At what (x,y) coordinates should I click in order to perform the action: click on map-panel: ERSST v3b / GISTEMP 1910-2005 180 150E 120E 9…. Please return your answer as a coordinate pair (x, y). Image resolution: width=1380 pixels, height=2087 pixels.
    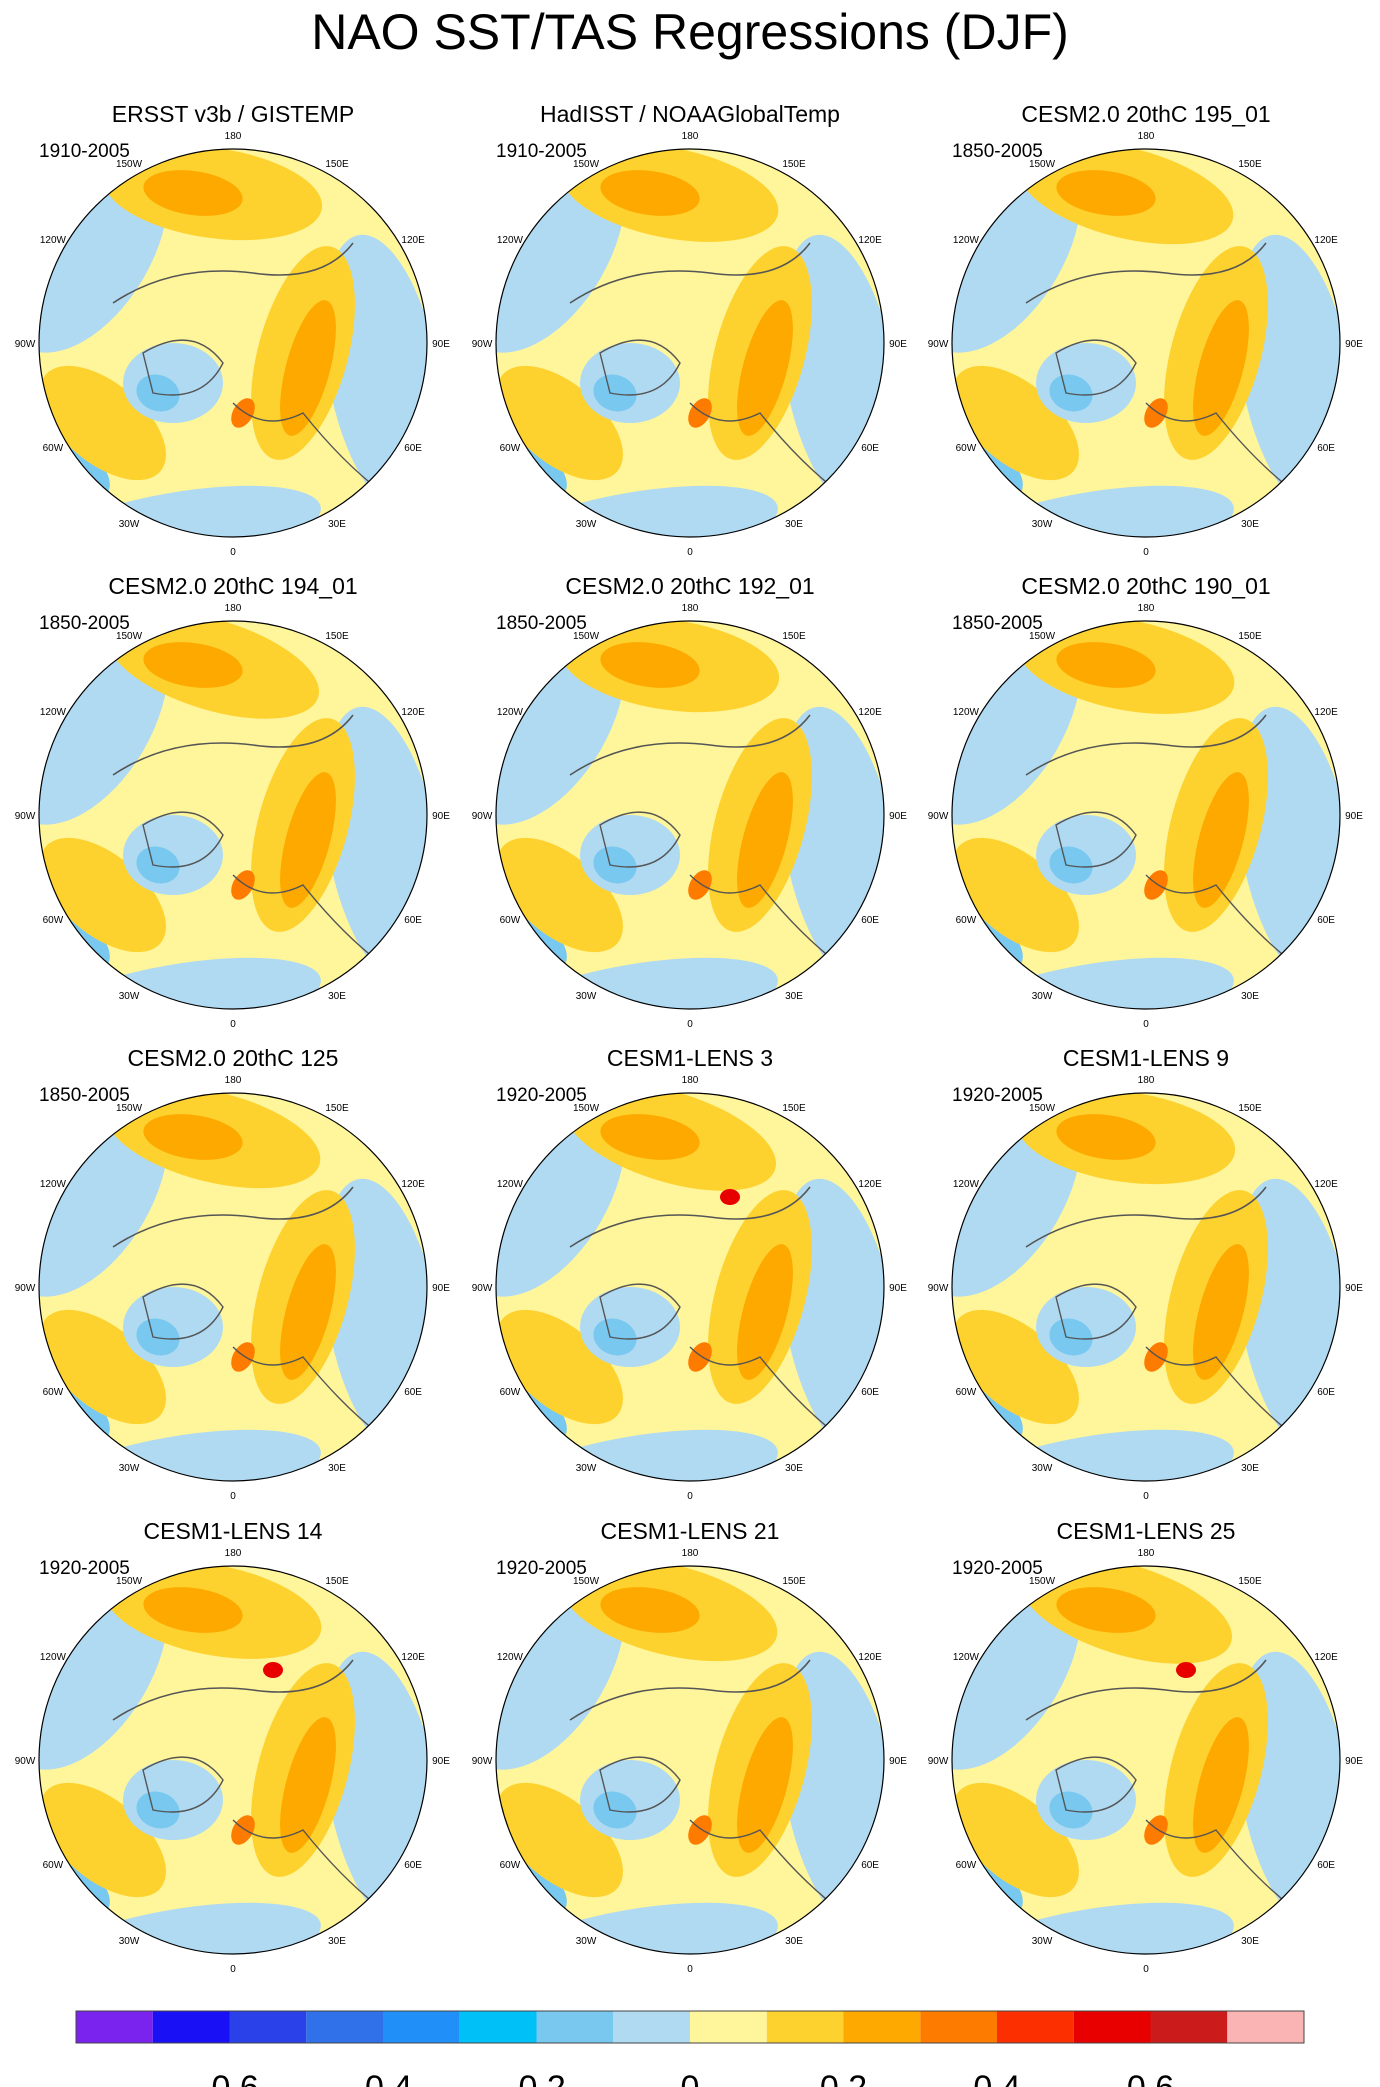
    Looking at the image, I should click on (233, 329).